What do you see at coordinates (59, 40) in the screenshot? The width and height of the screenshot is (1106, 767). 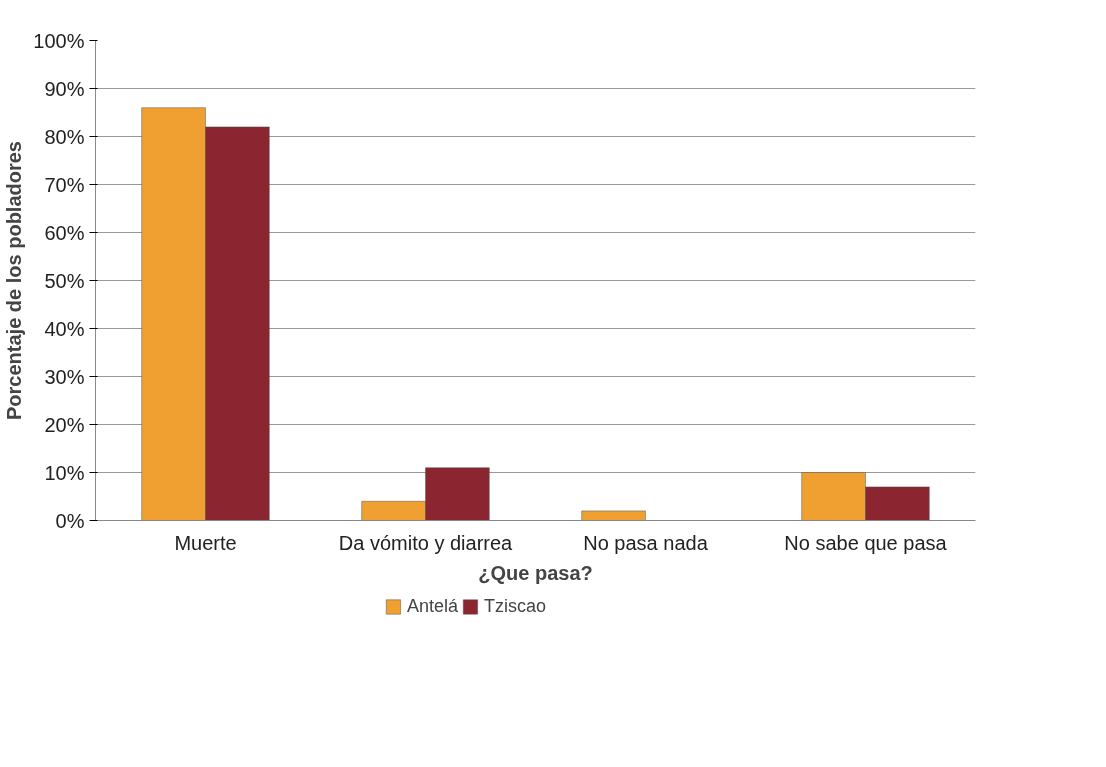 I see `y-tick-label: 100%` at bounding box center [59, 40].